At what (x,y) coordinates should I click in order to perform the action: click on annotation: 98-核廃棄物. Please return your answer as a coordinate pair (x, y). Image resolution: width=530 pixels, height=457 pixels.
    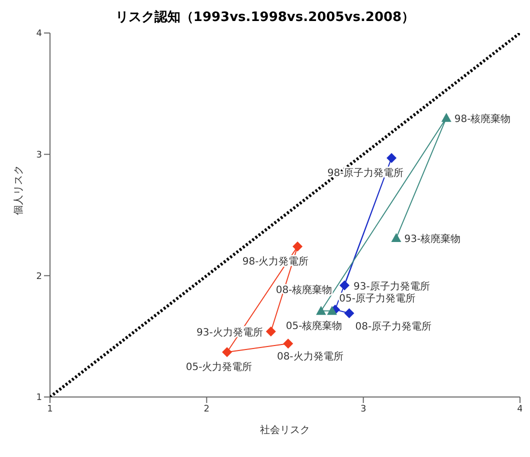
    Looking at the image, I should click on (482, 118).